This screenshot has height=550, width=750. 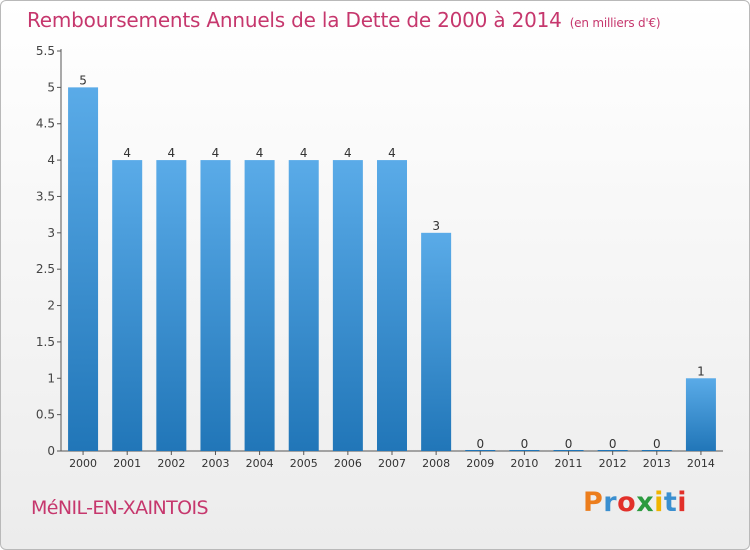 I want to click on data-label-2008: 3, so click(x=436, y=226).